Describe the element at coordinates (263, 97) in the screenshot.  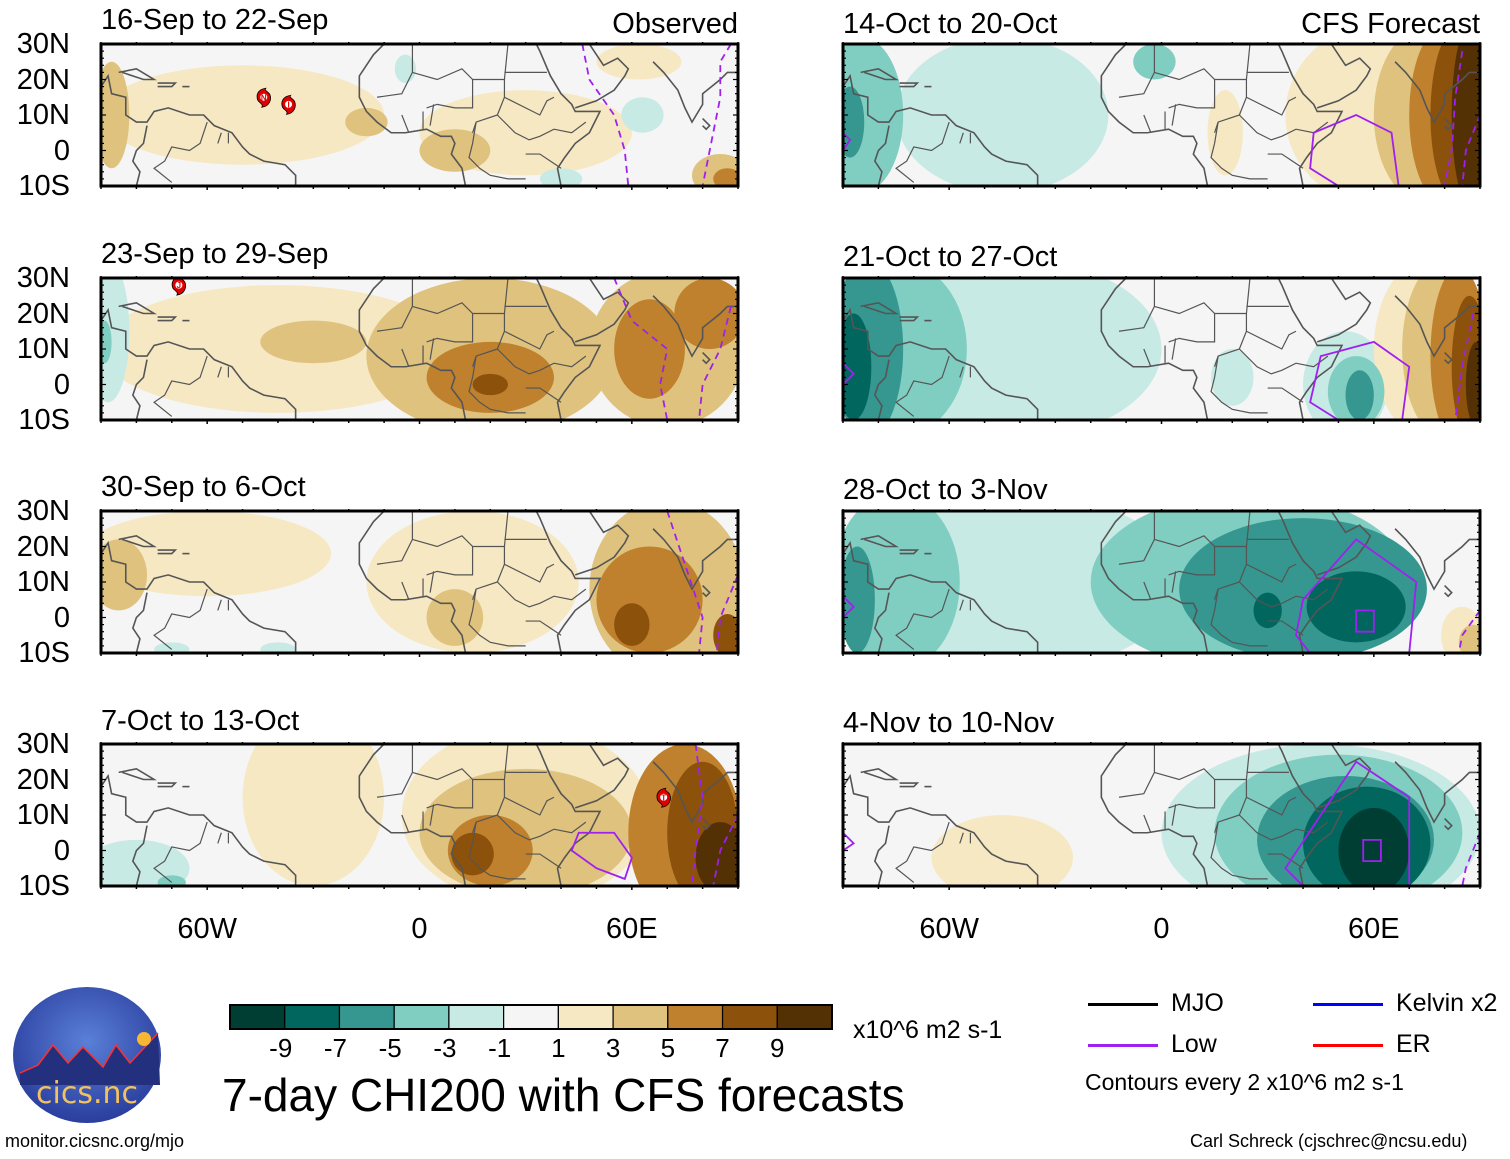
I see `tropical-storm-icon: N` at that location.